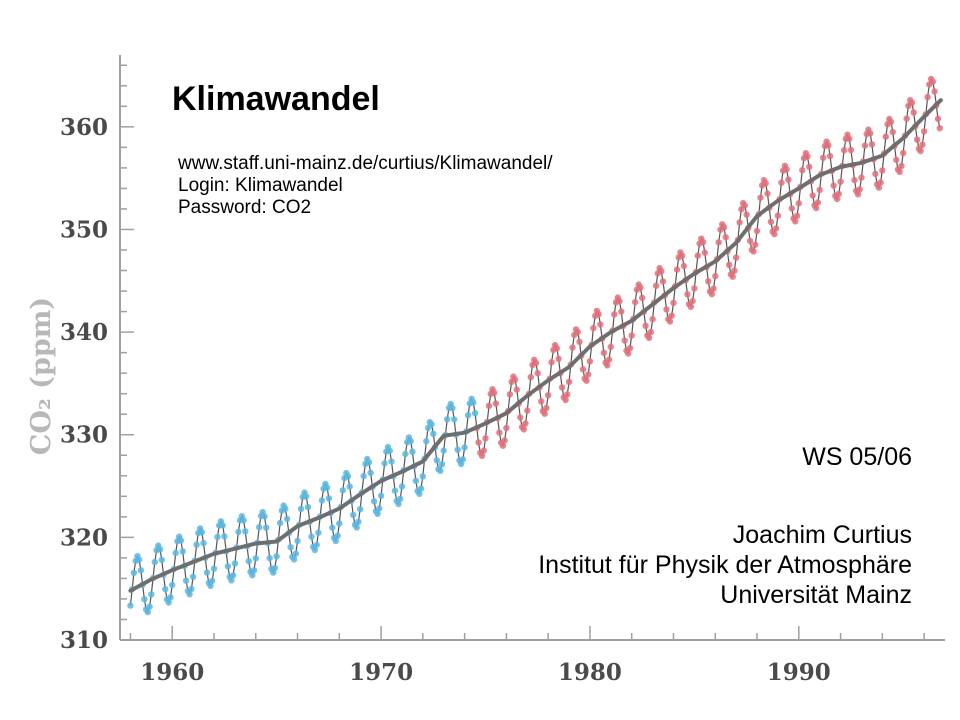 The image size is (960, 720). I want to click on y-axis-label: CO₂ (ppm), so click(41, 376).